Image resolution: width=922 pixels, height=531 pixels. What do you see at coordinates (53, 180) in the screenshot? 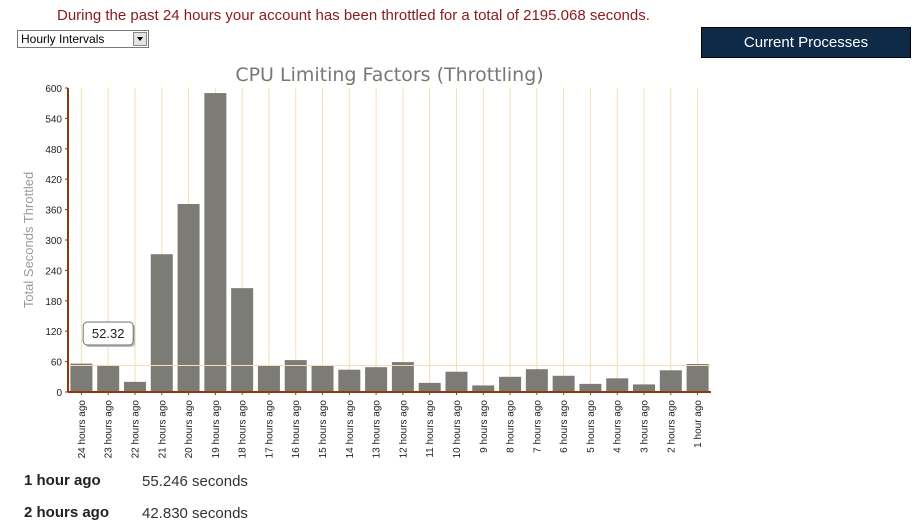
I see `y-tick-label: 420` at bounding box center [53, 180].